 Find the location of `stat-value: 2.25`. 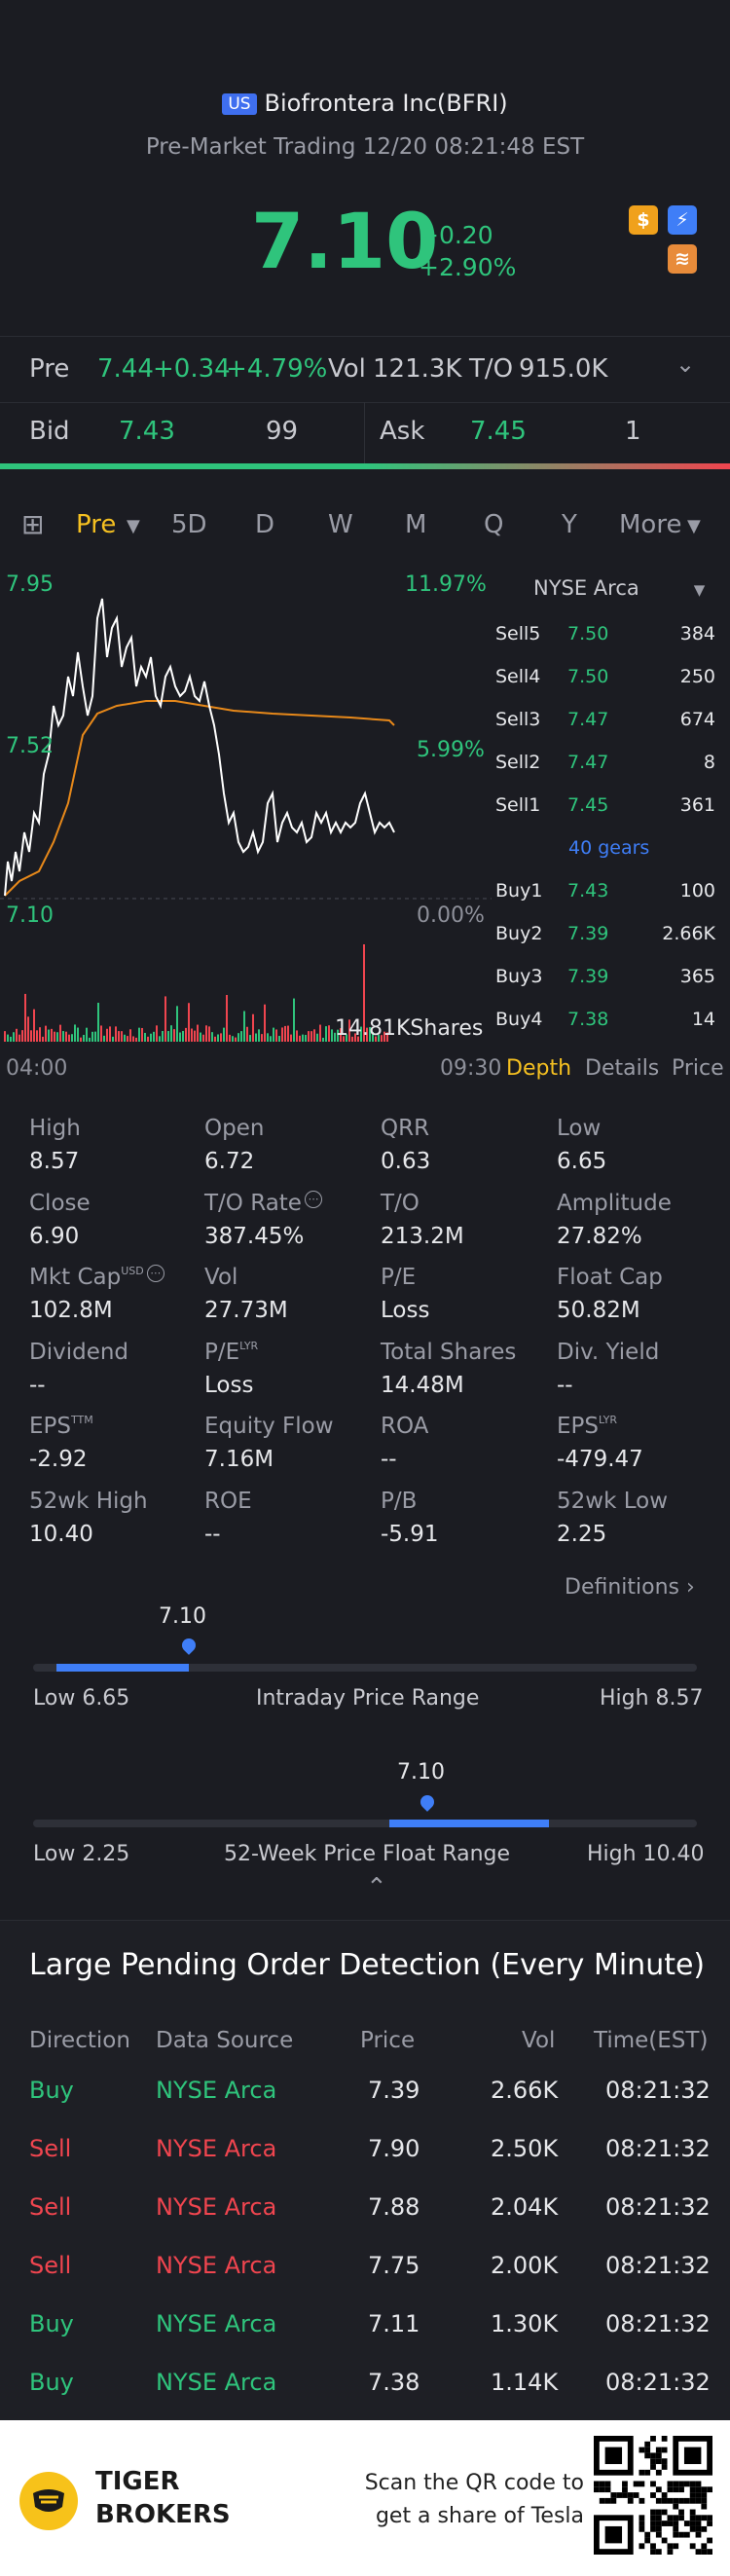

stat-value: 2.25 is located at coordinates (582, 1534).